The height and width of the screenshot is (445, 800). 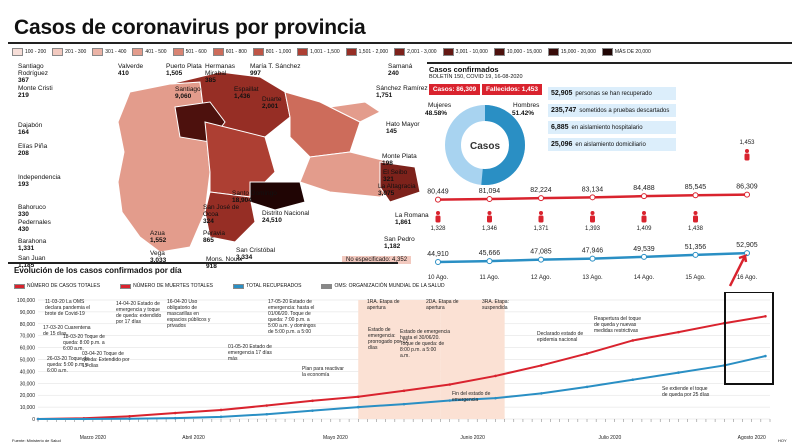 I want to click on province-value: 208, so click(x=23, y=153).